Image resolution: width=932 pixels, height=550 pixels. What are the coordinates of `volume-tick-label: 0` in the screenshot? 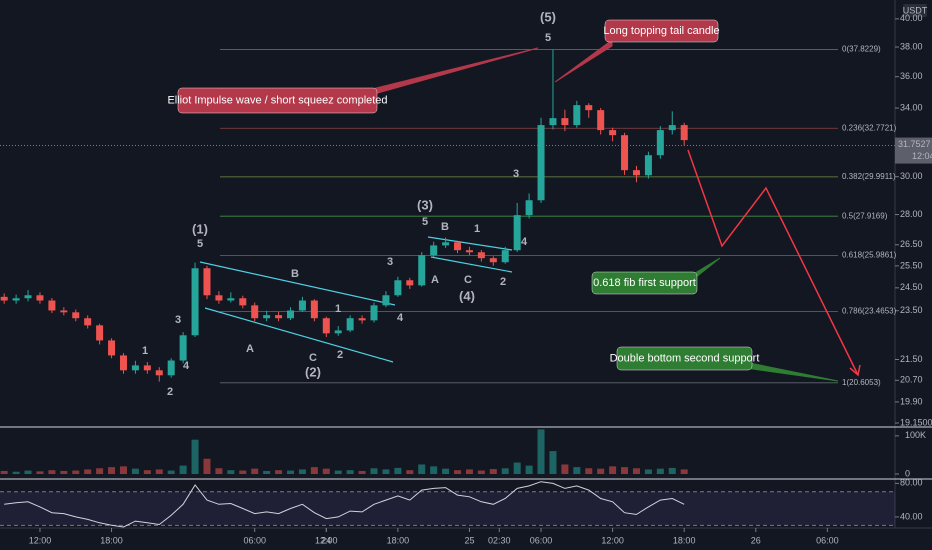 It's located at (907, 473).